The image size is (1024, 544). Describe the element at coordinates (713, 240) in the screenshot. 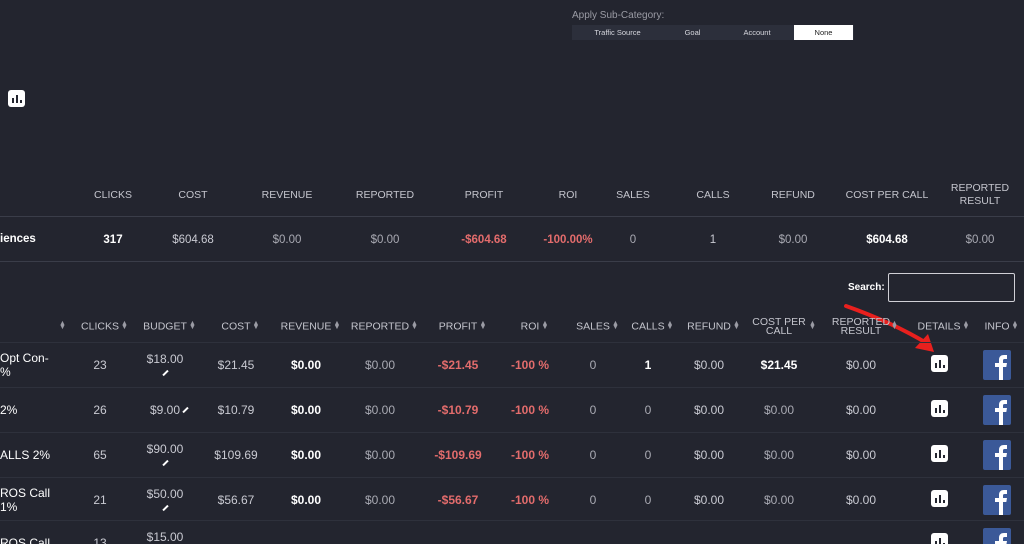

I see `summary-value: 1` at that location.